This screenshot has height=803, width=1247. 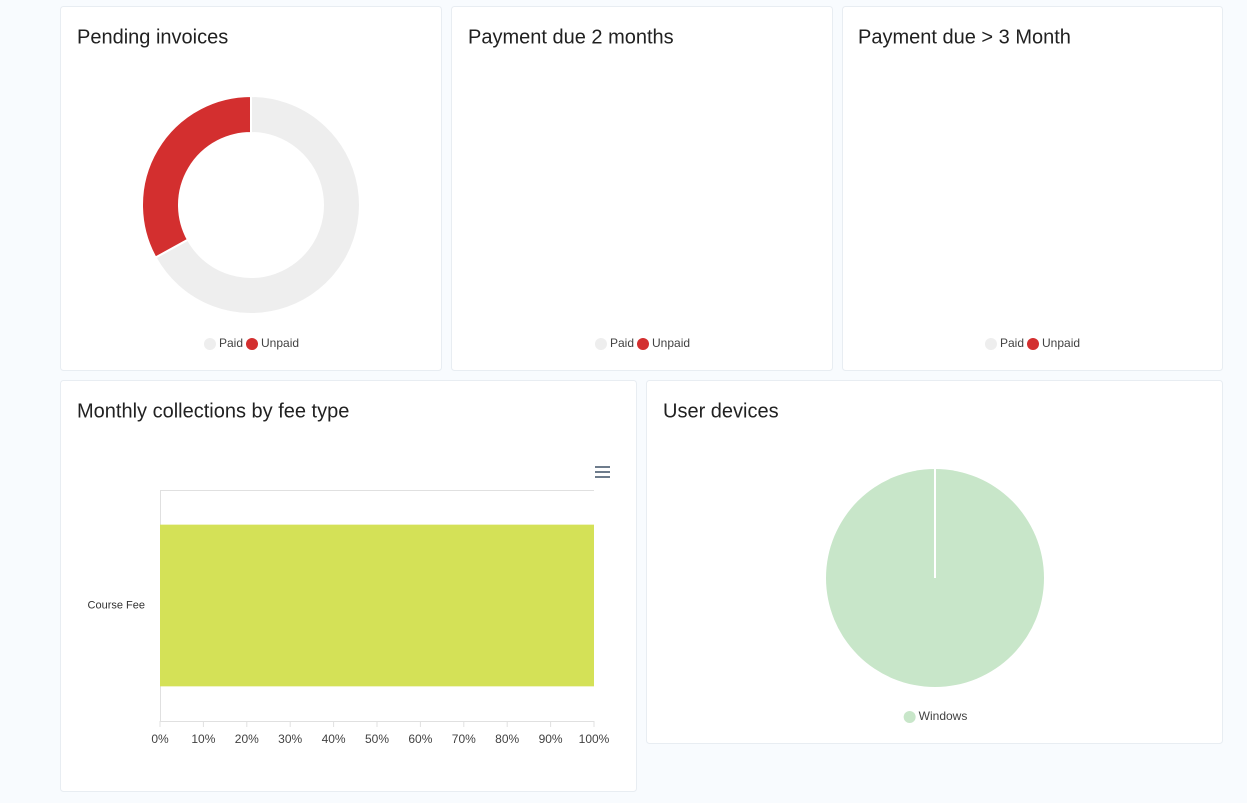 What do you see at coordinates (602, 472) in the screenshot?
I see `menu-icon` at bounding box center [602, 472].